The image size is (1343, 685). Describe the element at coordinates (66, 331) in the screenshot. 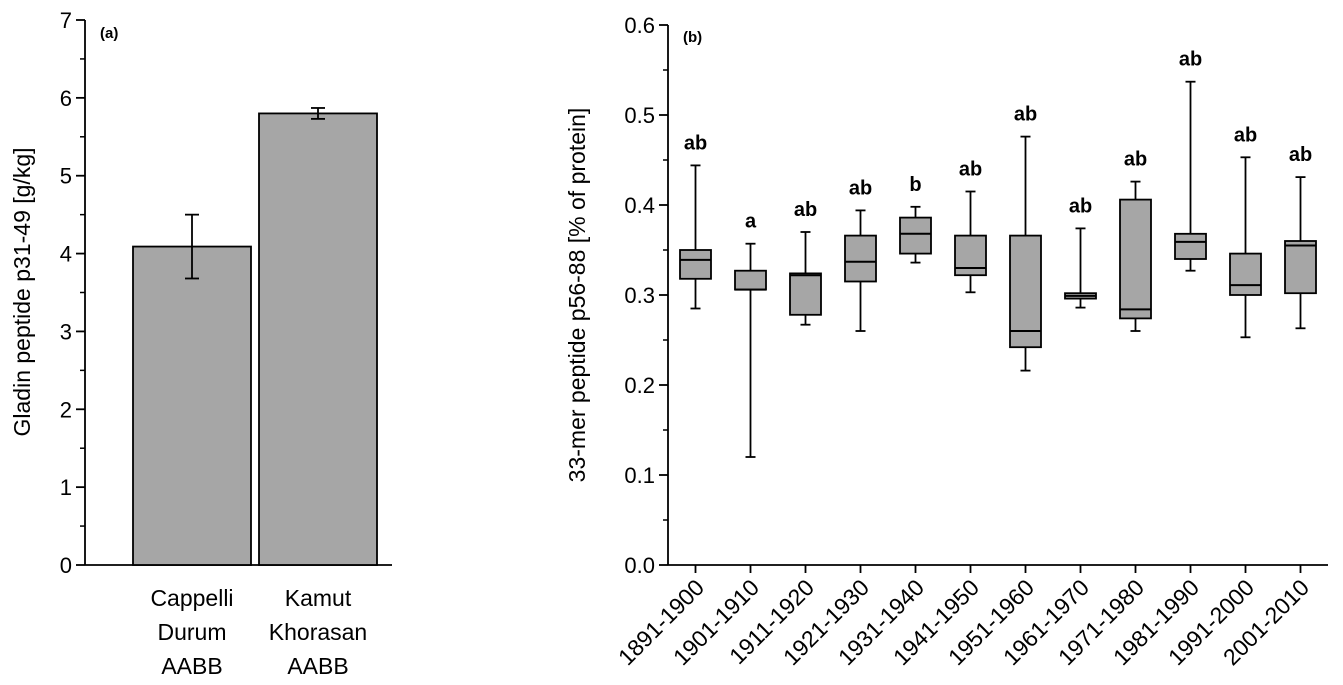

I see `panel-a-y-tick-label: 3` at that location.